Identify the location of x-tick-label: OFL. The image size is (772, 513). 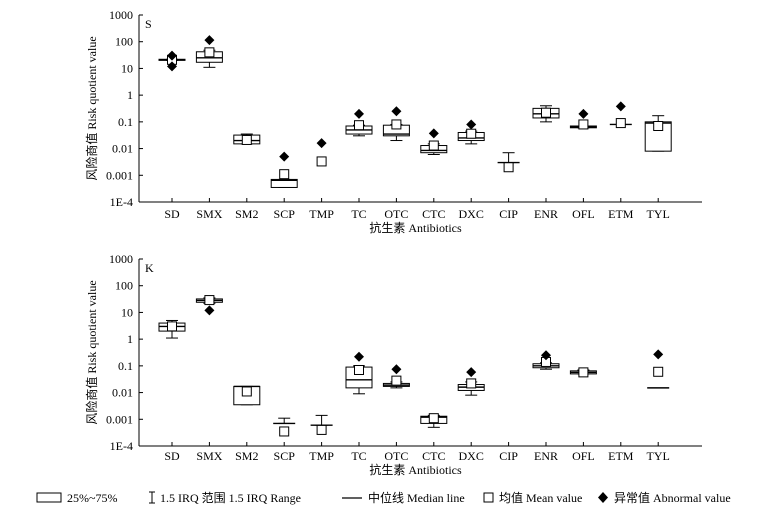
(583, 214).